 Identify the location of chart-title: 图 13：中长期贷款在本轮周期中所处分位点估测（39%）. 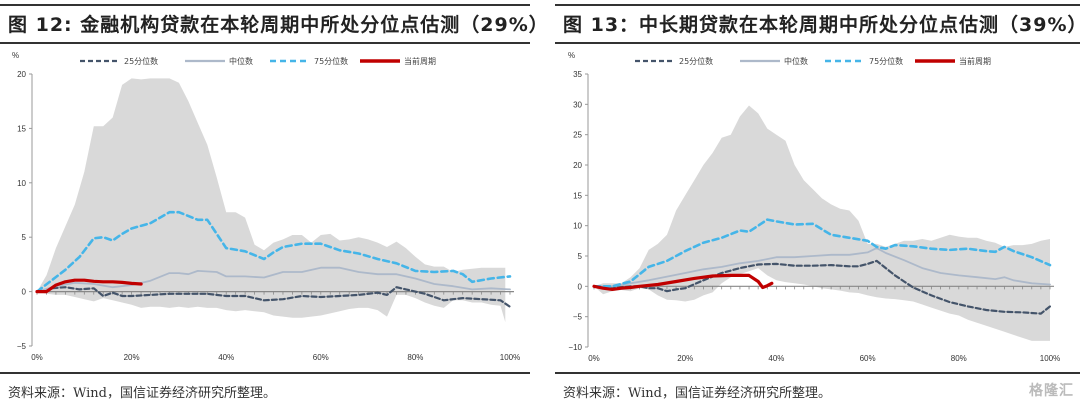
(821, 25).